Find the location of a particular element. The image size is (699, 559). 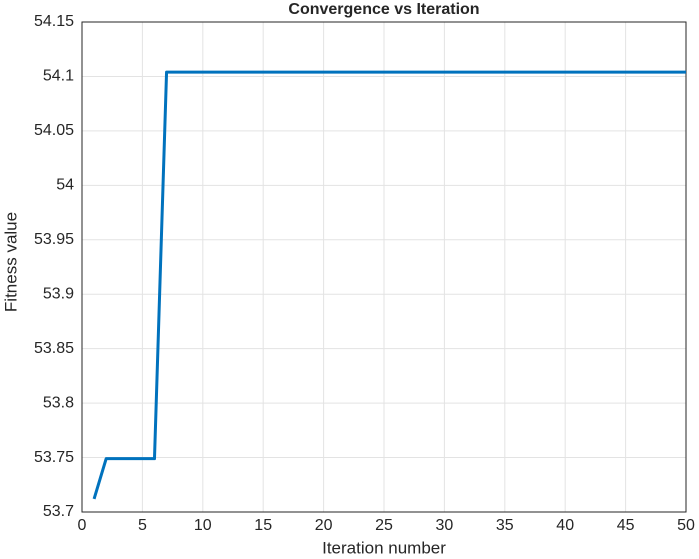

x-axis-label: Iteration number is located at coordinates (384, 547).